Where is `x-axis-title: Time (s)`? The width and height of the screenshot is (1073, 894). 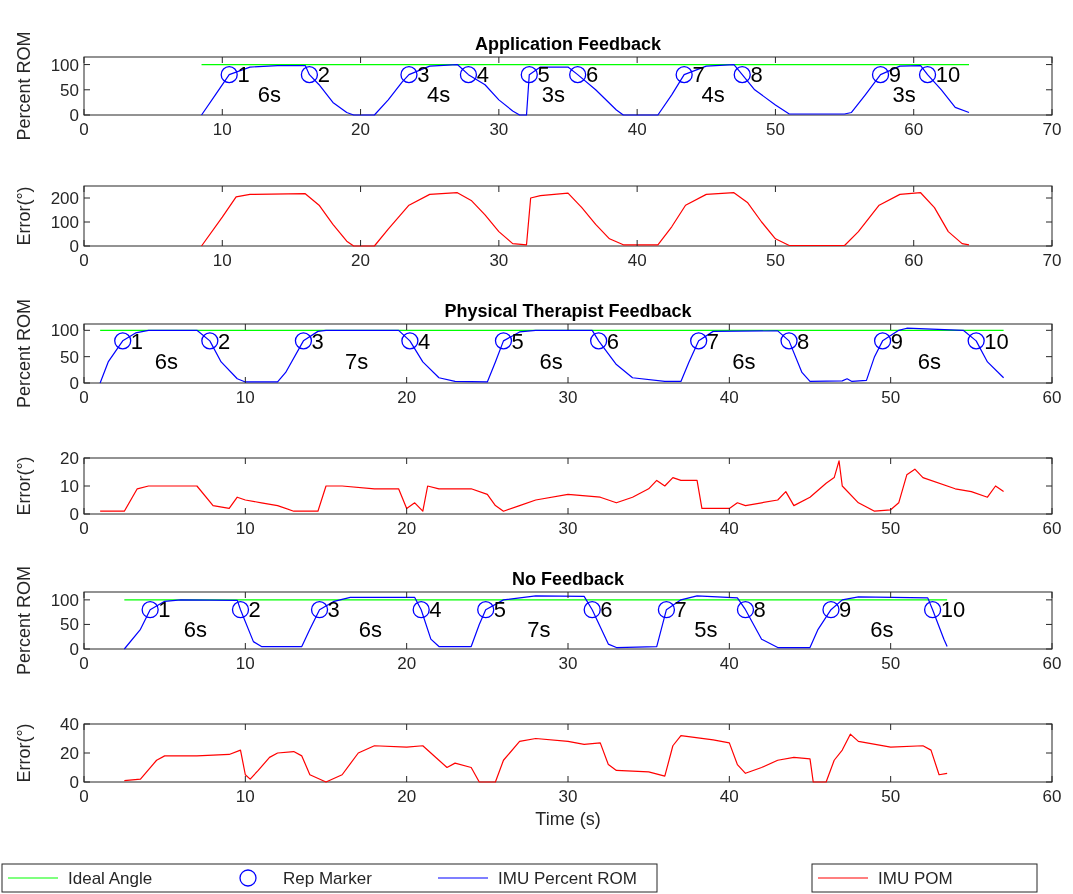 x-axis-title: Time (s) is located at coordinates (568, 819).